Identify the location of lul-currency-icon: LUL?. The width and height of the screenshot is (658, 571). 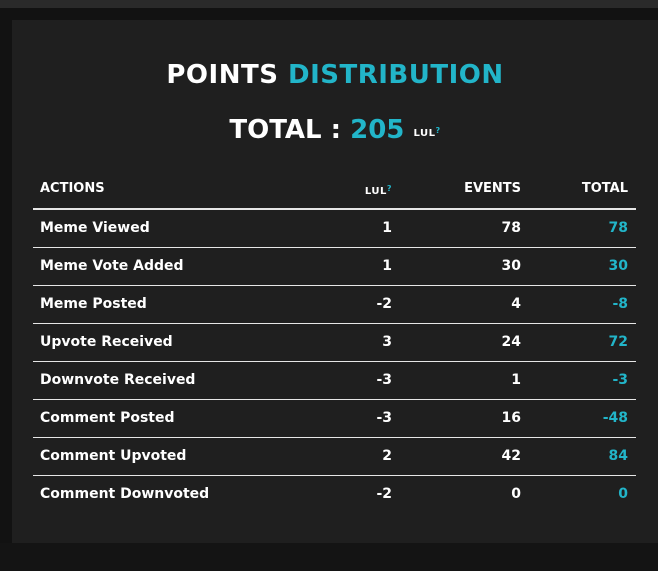
(426, 132).